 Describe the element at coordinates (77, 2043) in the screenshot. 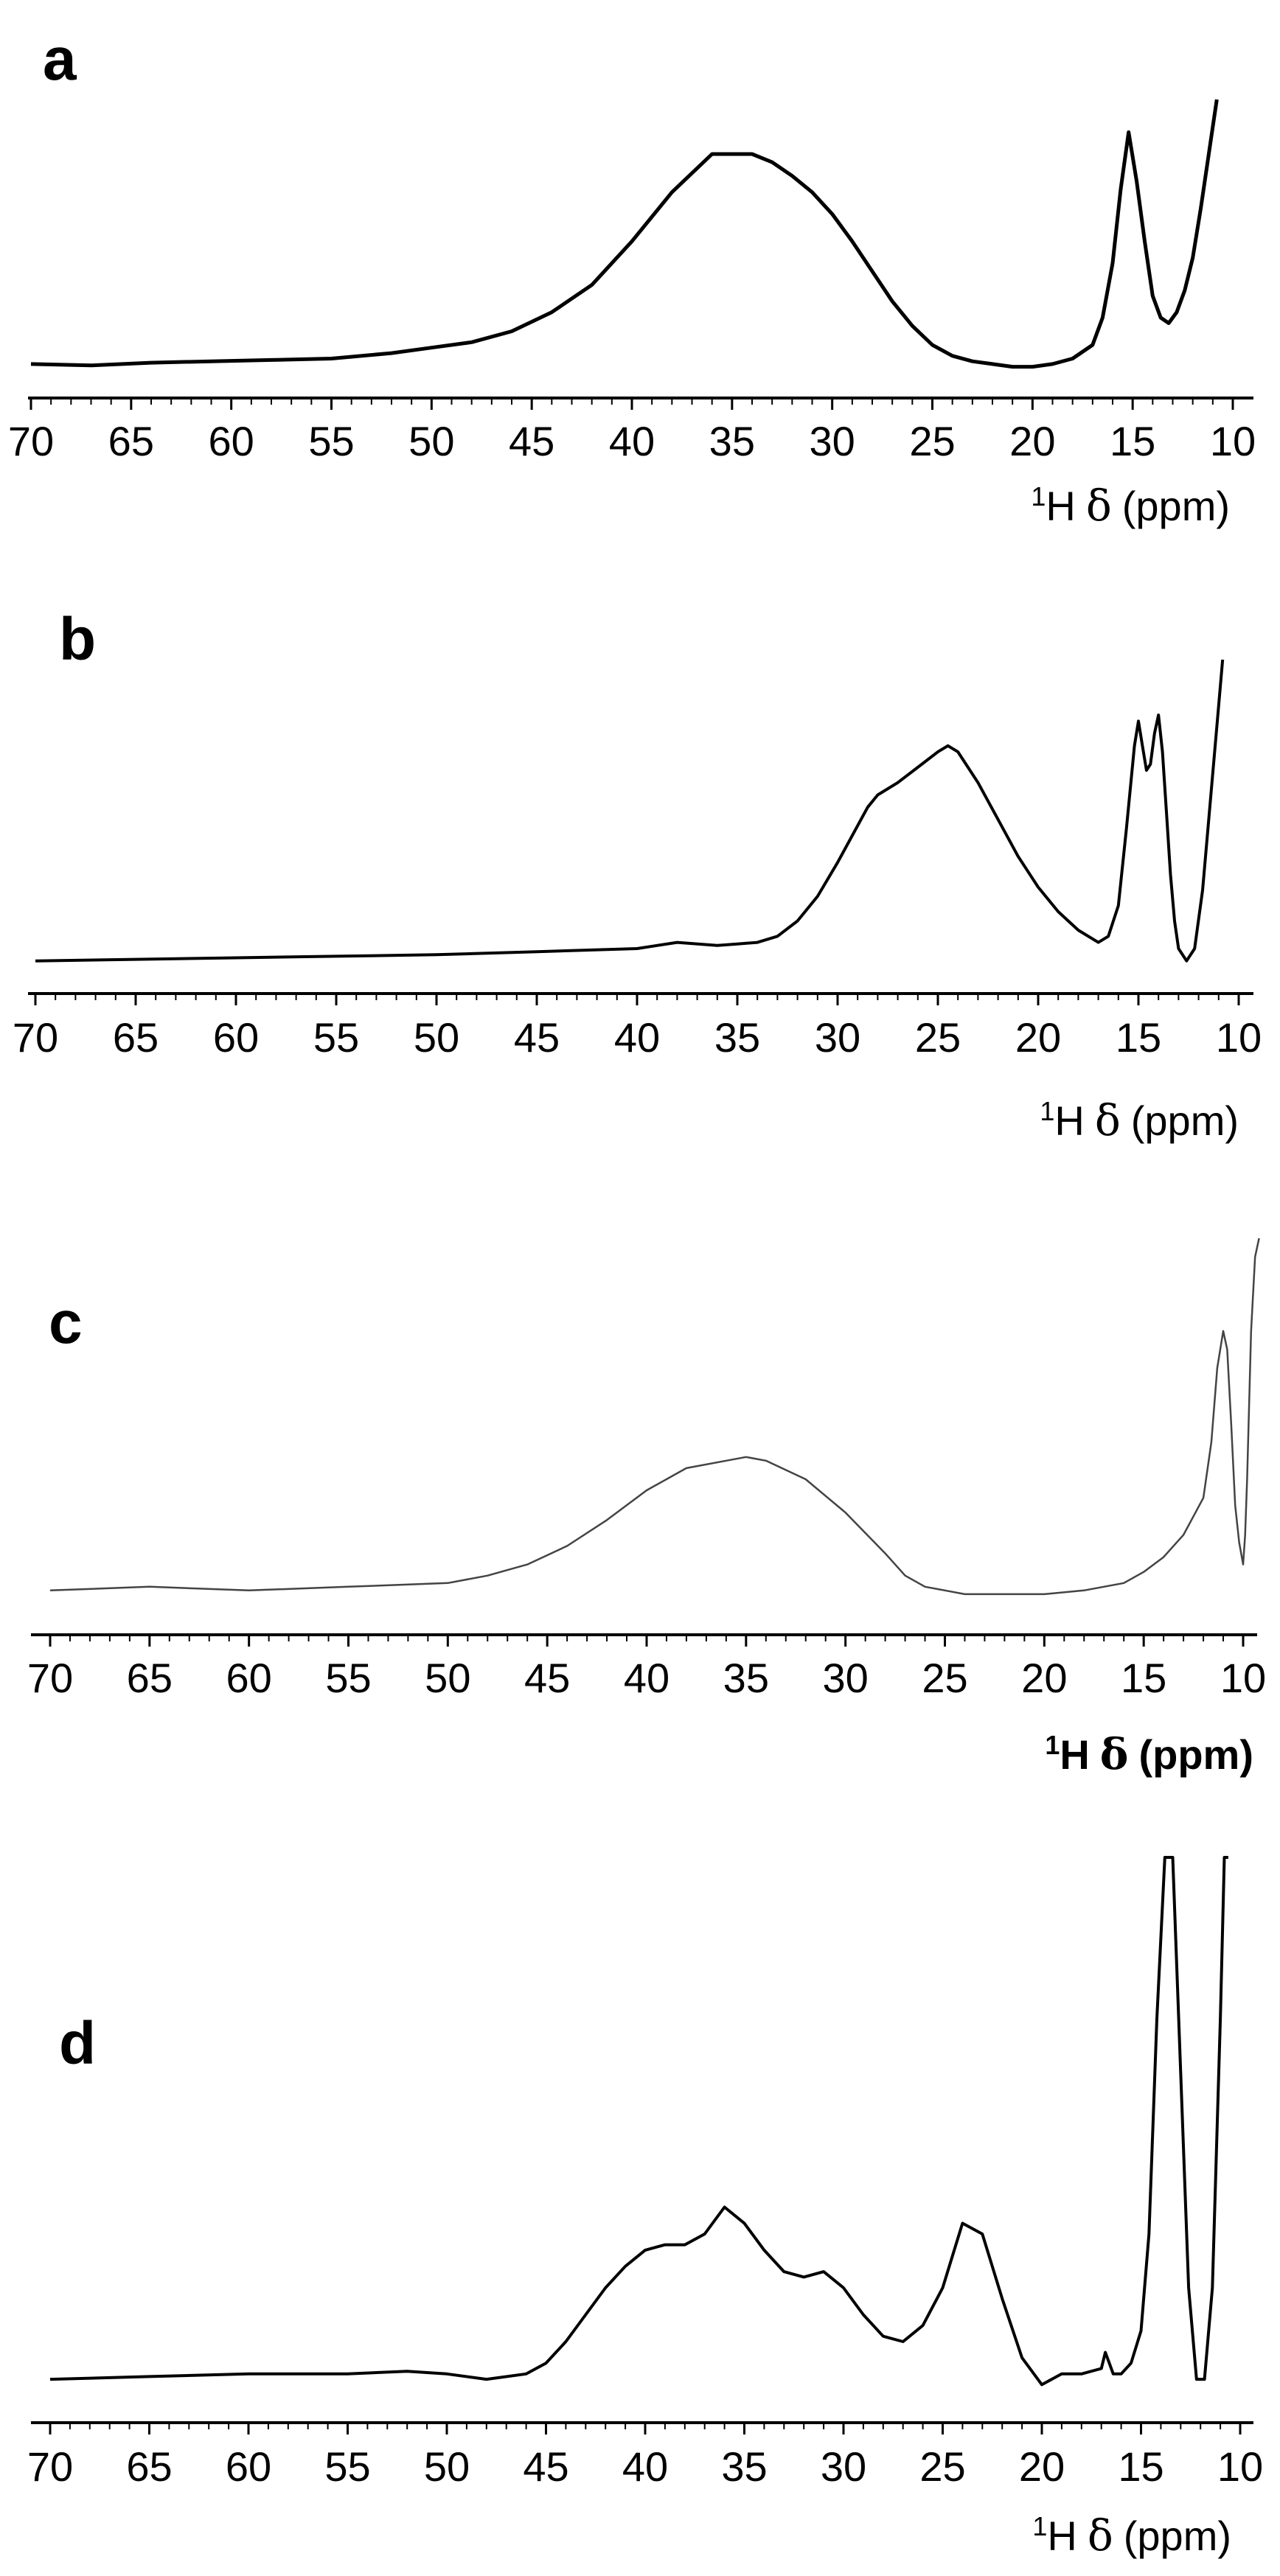

I see `panel-d-label: d` at that location.